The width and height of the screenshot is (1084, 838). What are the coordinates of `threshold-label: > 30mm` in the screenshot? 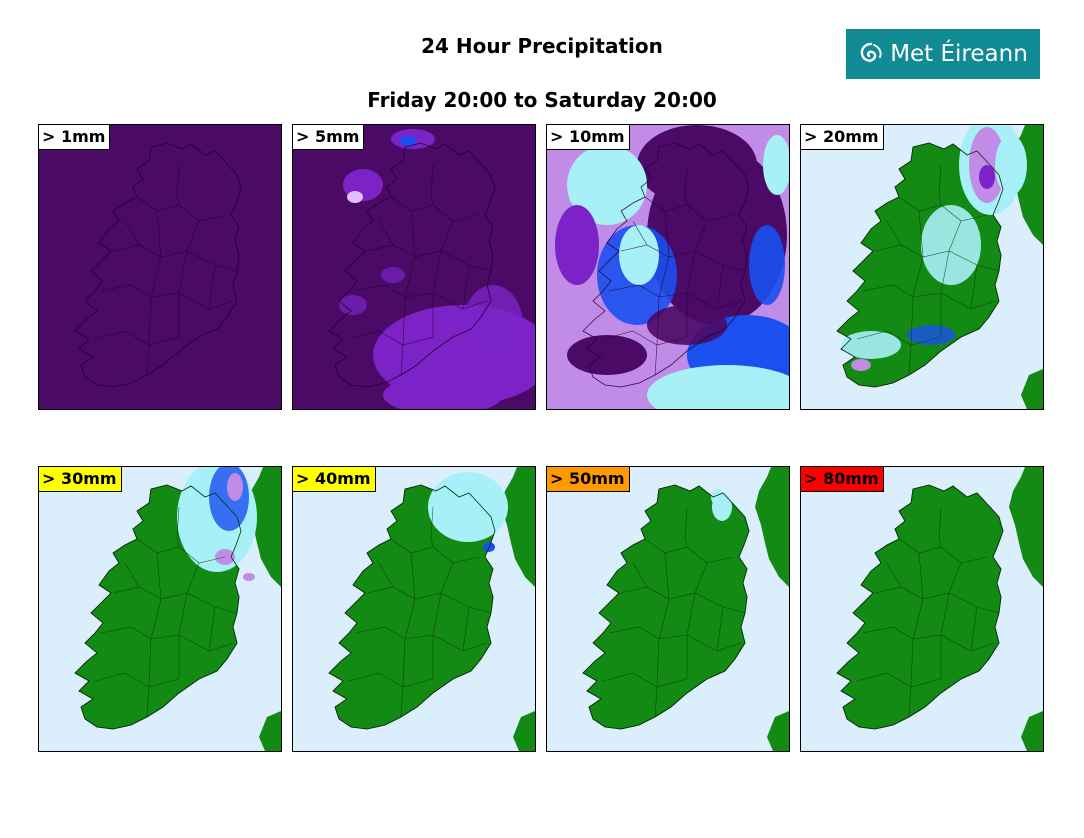 It's located at (80, 479).